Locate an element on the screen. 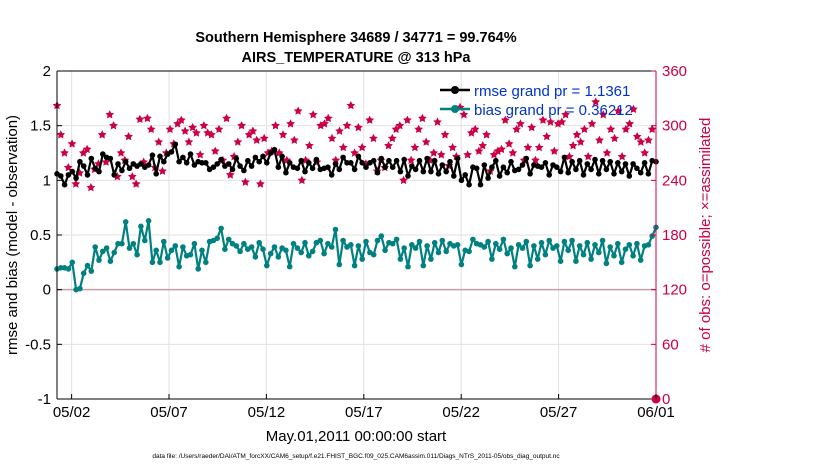  x-tick-label: 06/01 is located at coordinates (656, 412).